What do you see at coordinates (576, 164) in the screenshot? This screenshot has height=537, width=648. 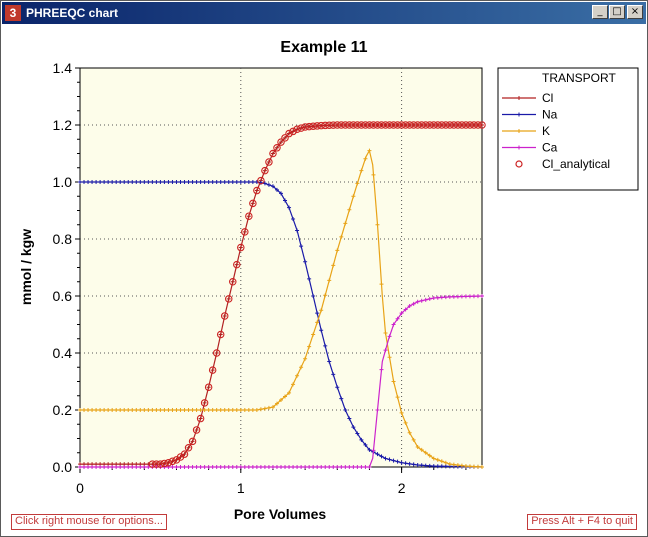 I see `legend-label: Cl_analytical` at bounding box center [576, 164].